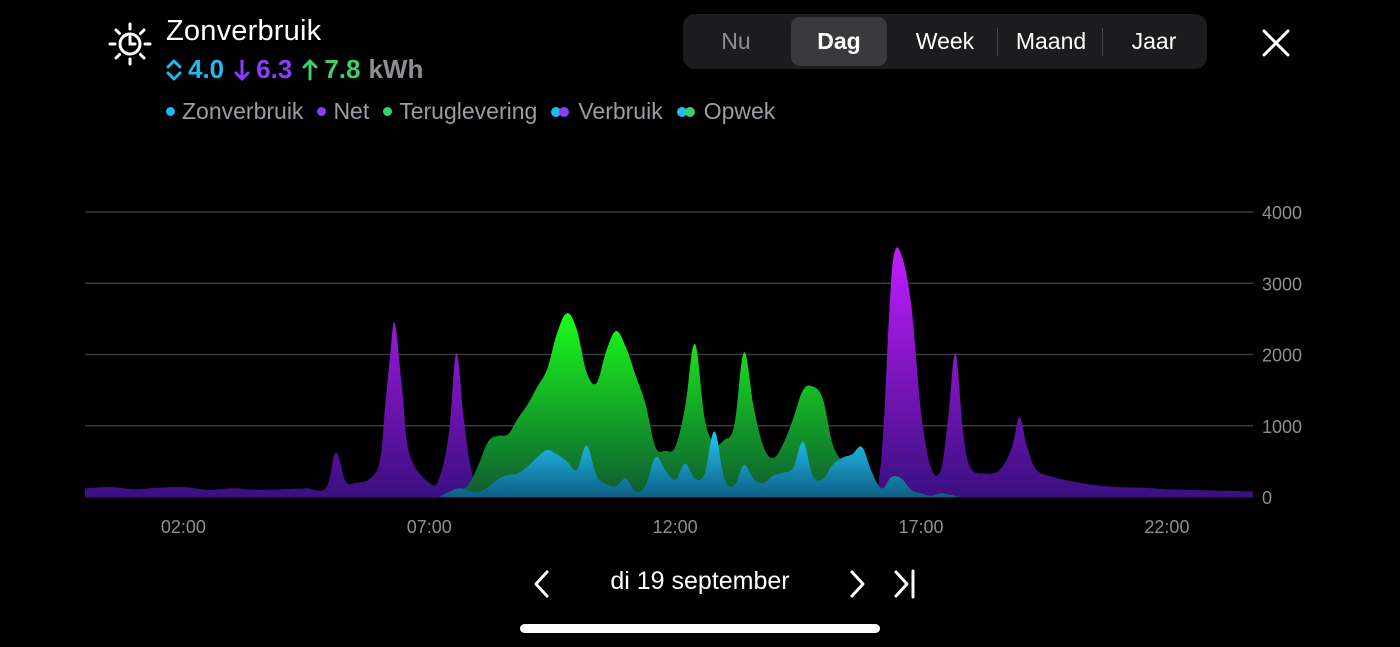  What do you see at coordinates (675, 527) in the screenshot?
I see `x-tick-label: 12:00` at bounding box center [675, 527].